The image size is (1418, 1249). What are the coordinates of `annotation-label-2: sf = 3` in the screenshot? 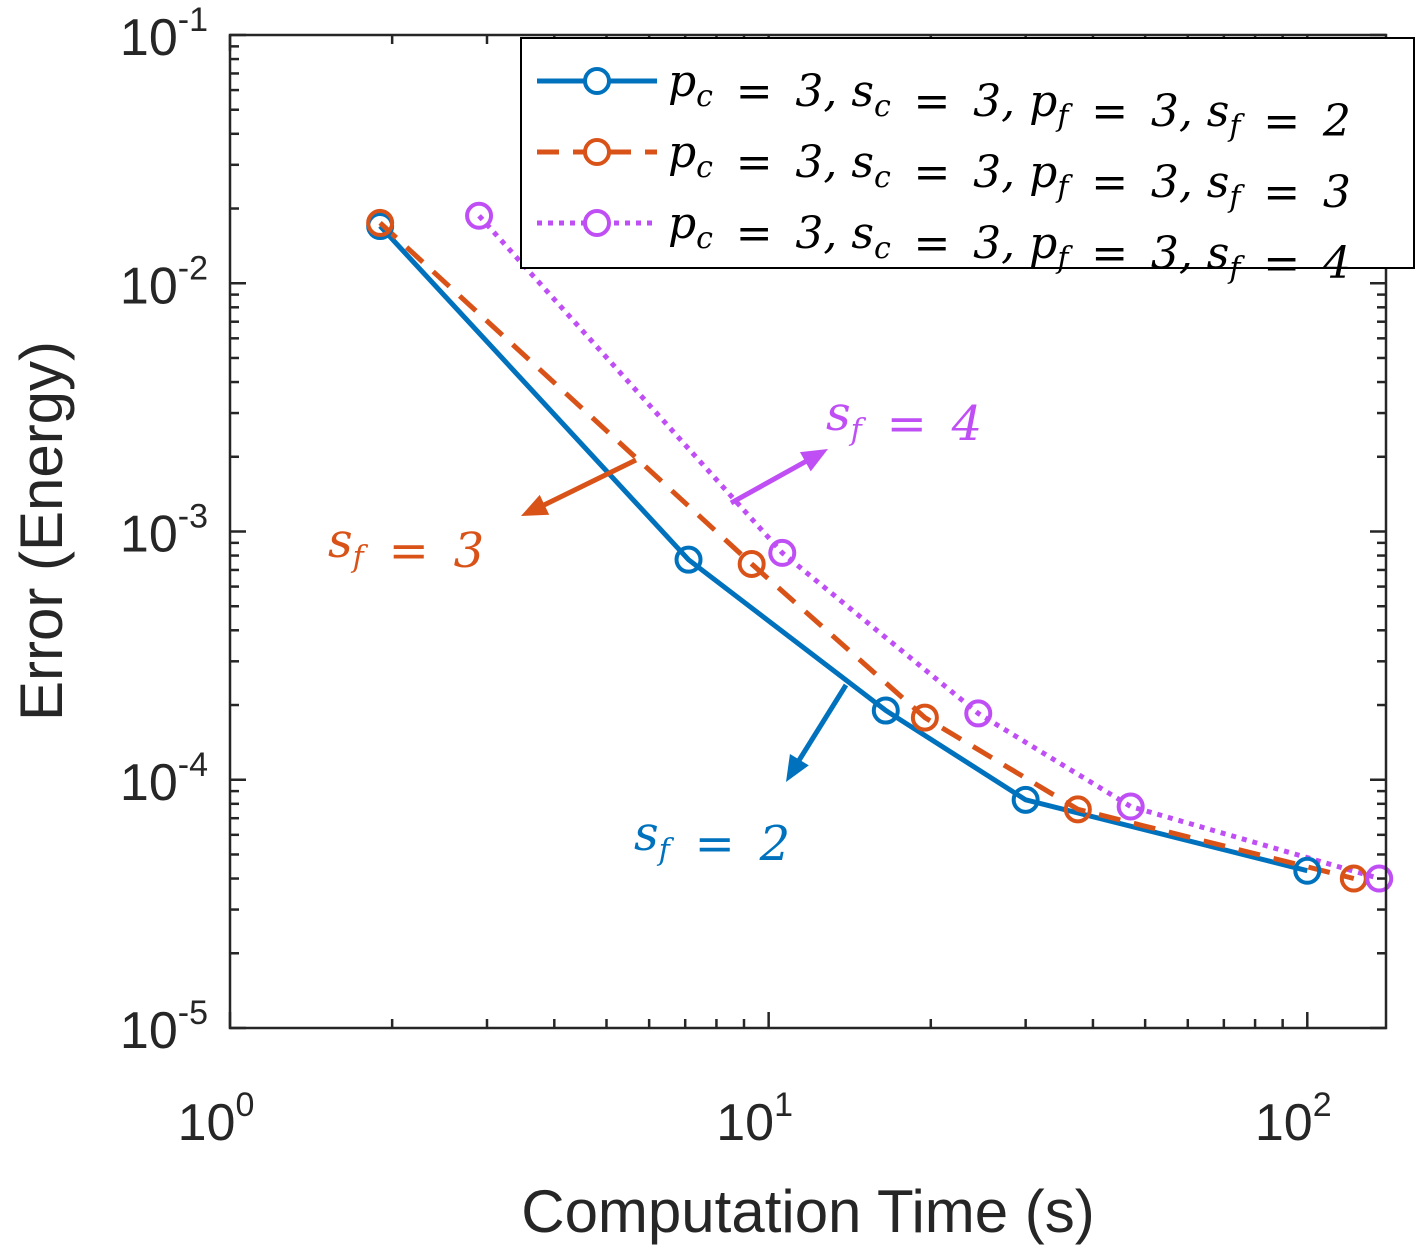 It's located at (406, 546).